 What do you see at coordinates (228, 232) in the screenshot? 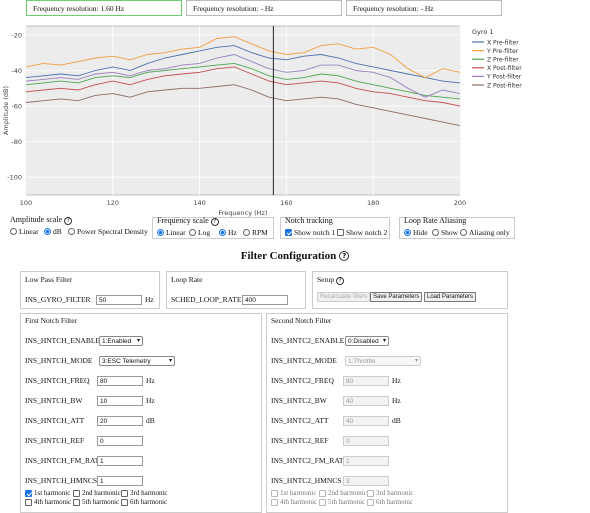
I see `frequency-hz-radio: Hz` at bounding box center [228, 232].